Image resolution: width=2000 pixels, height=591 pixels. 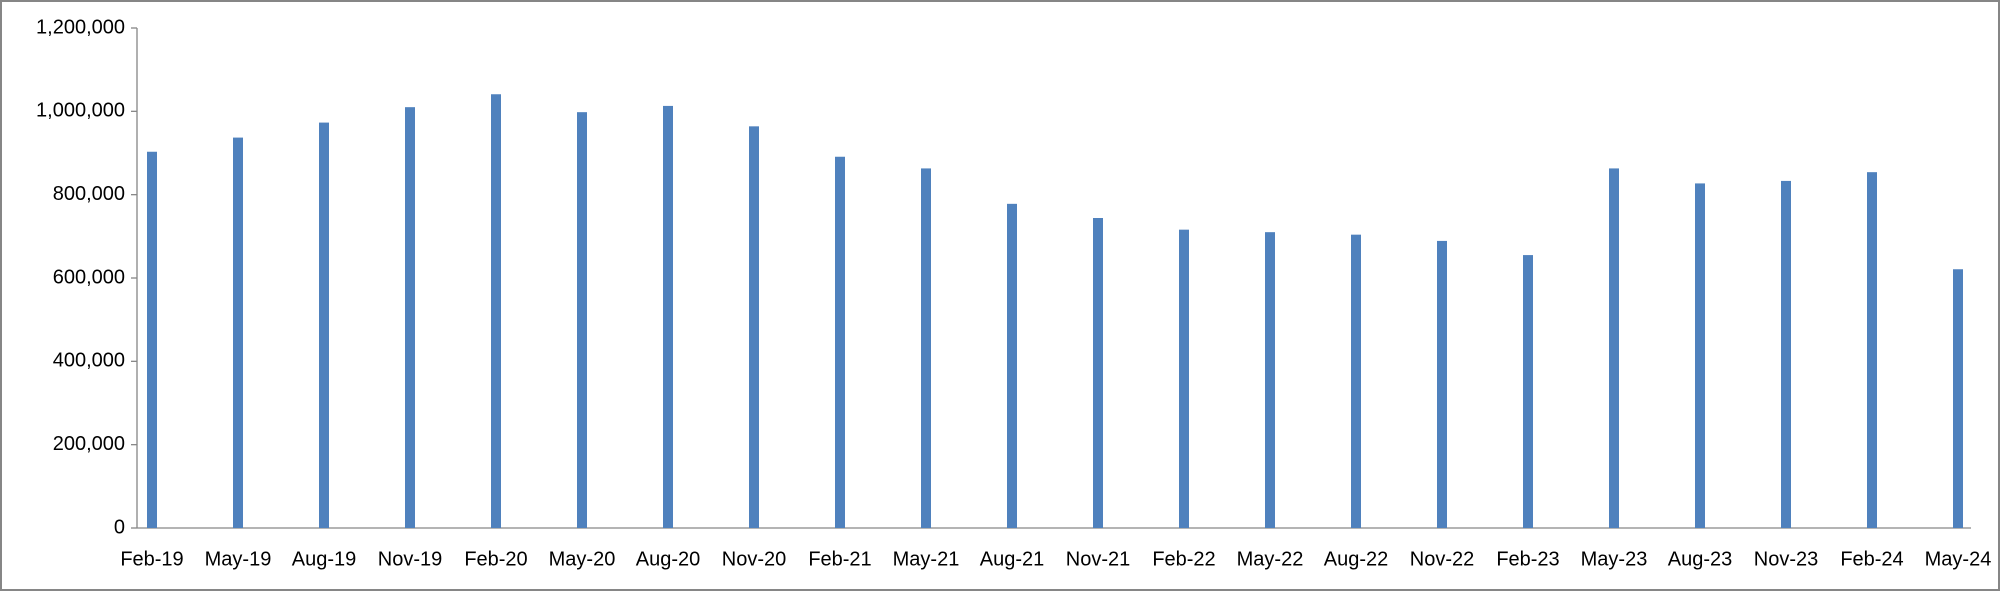 What do you see at coordinates (324, 559) in the screenshot?
I see `x-tick-label: Aug-19` at bounding box center [324, 559].